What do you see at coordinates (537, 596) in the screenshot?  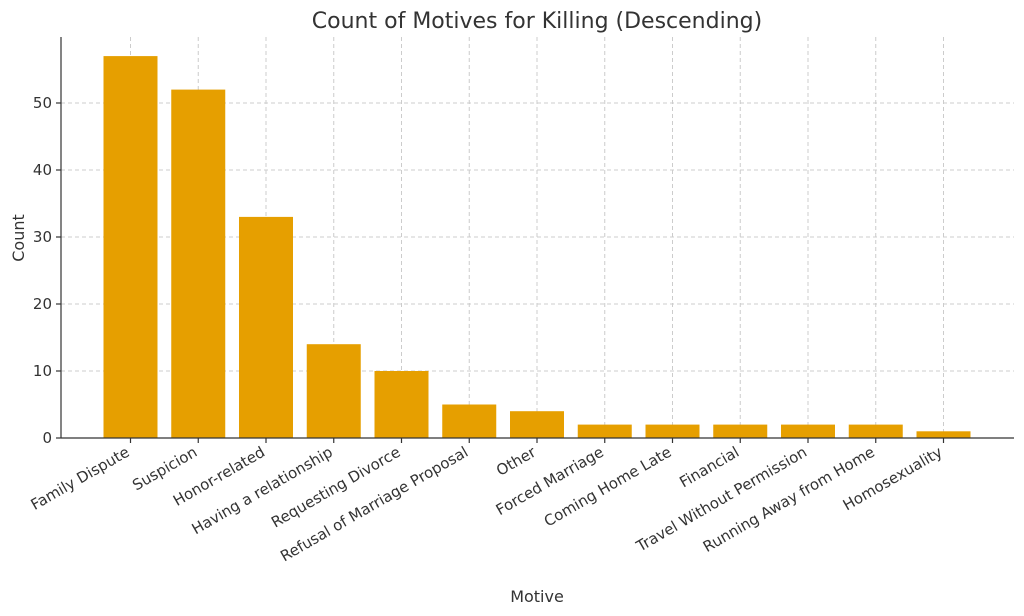 I see `x-axis-label: Motive` at bounding box center [537, 596].